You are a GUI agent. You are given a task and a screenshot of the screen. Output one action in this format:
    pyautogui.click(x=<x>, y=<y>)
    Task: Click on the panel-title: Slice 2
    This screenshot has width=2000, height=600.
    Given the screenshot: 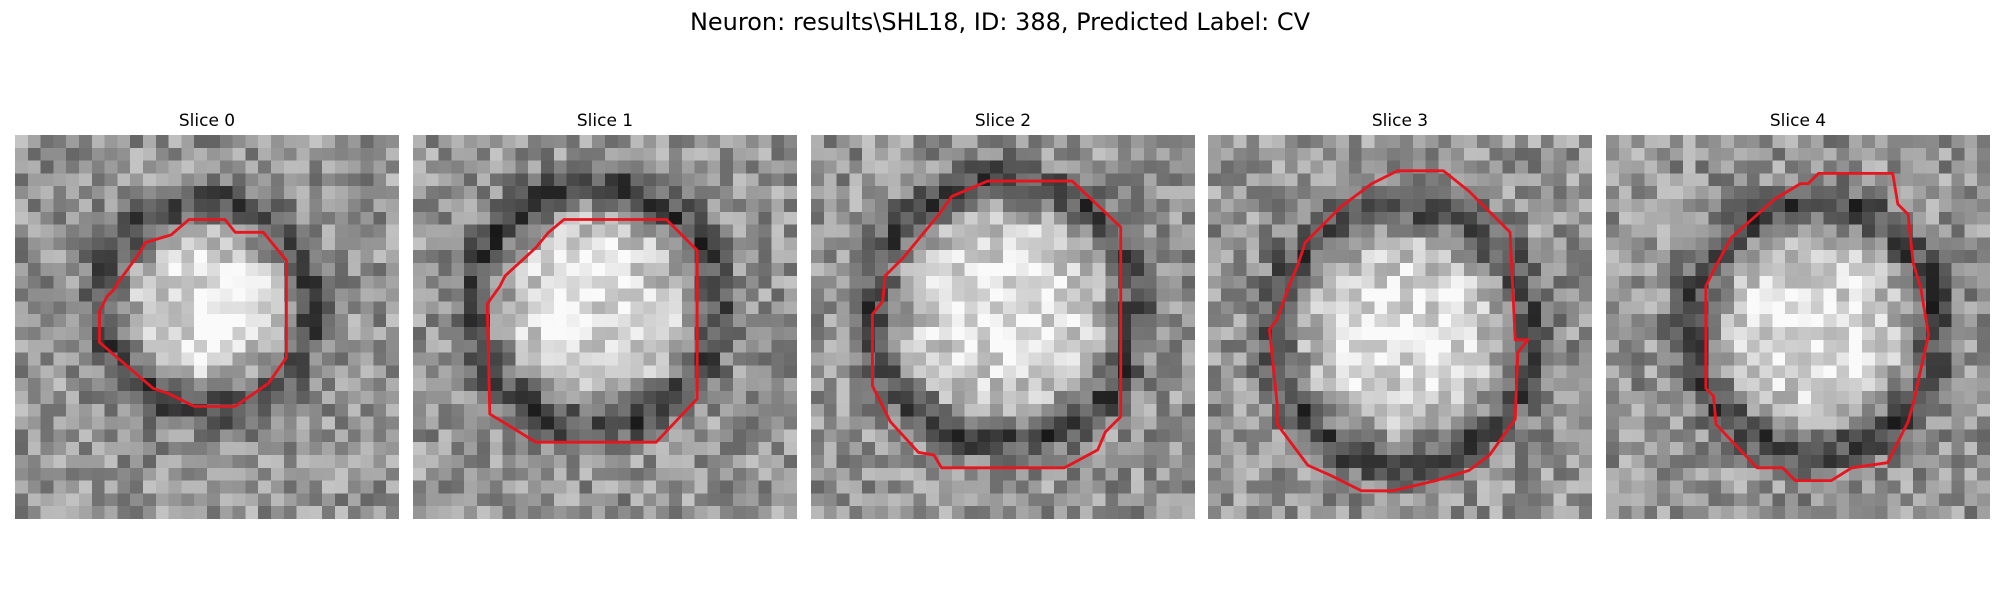 What is the action you would take?
    pyautogui.click(x=1003, y=121)
    